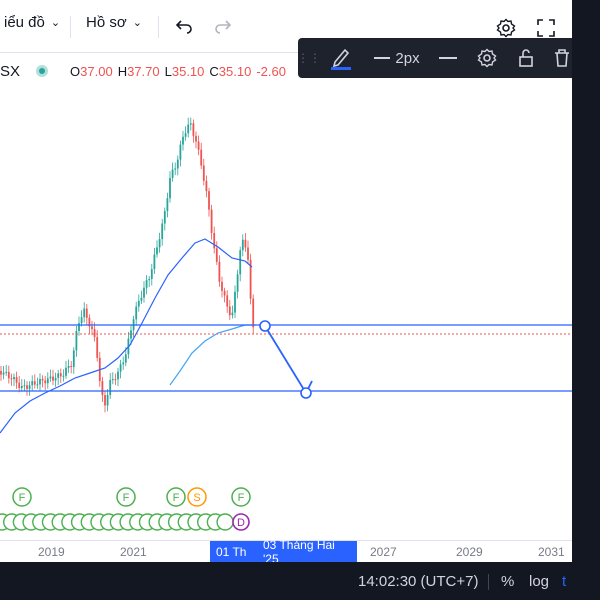  What do you see at coordinates (241, 523) in the screenshot?
I see `dividend-badge-label: D` at bounding box center [241, 523].